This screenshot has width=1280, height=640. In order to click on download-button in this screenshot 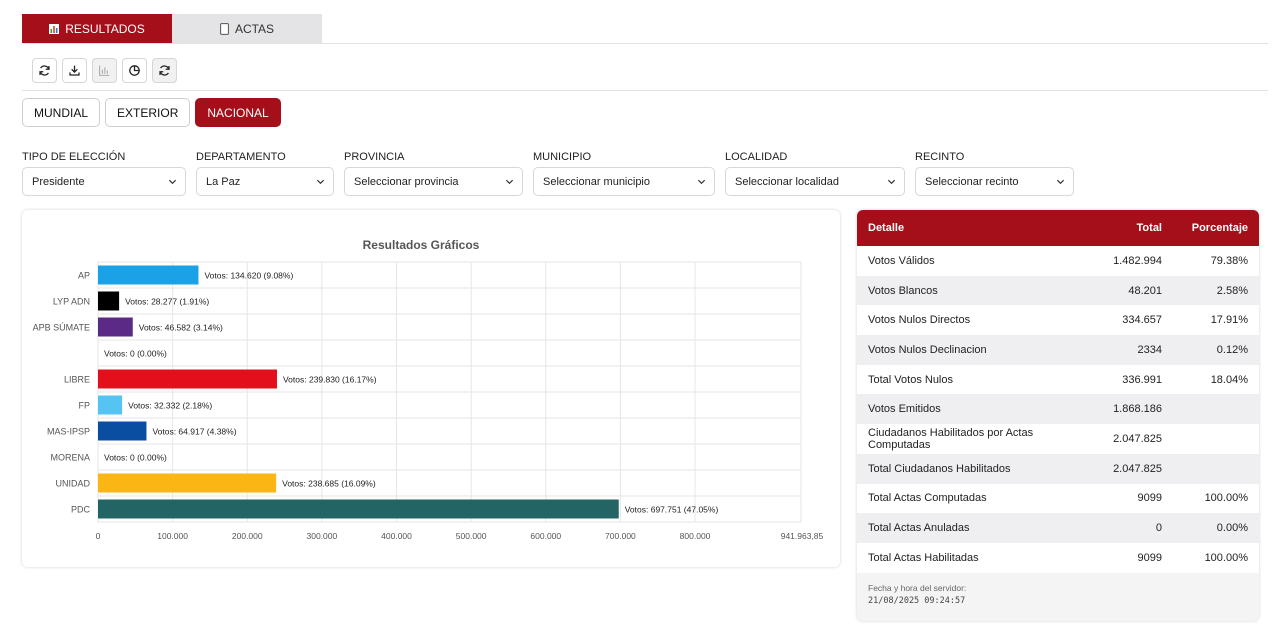, I will do `click(74, 70)`.